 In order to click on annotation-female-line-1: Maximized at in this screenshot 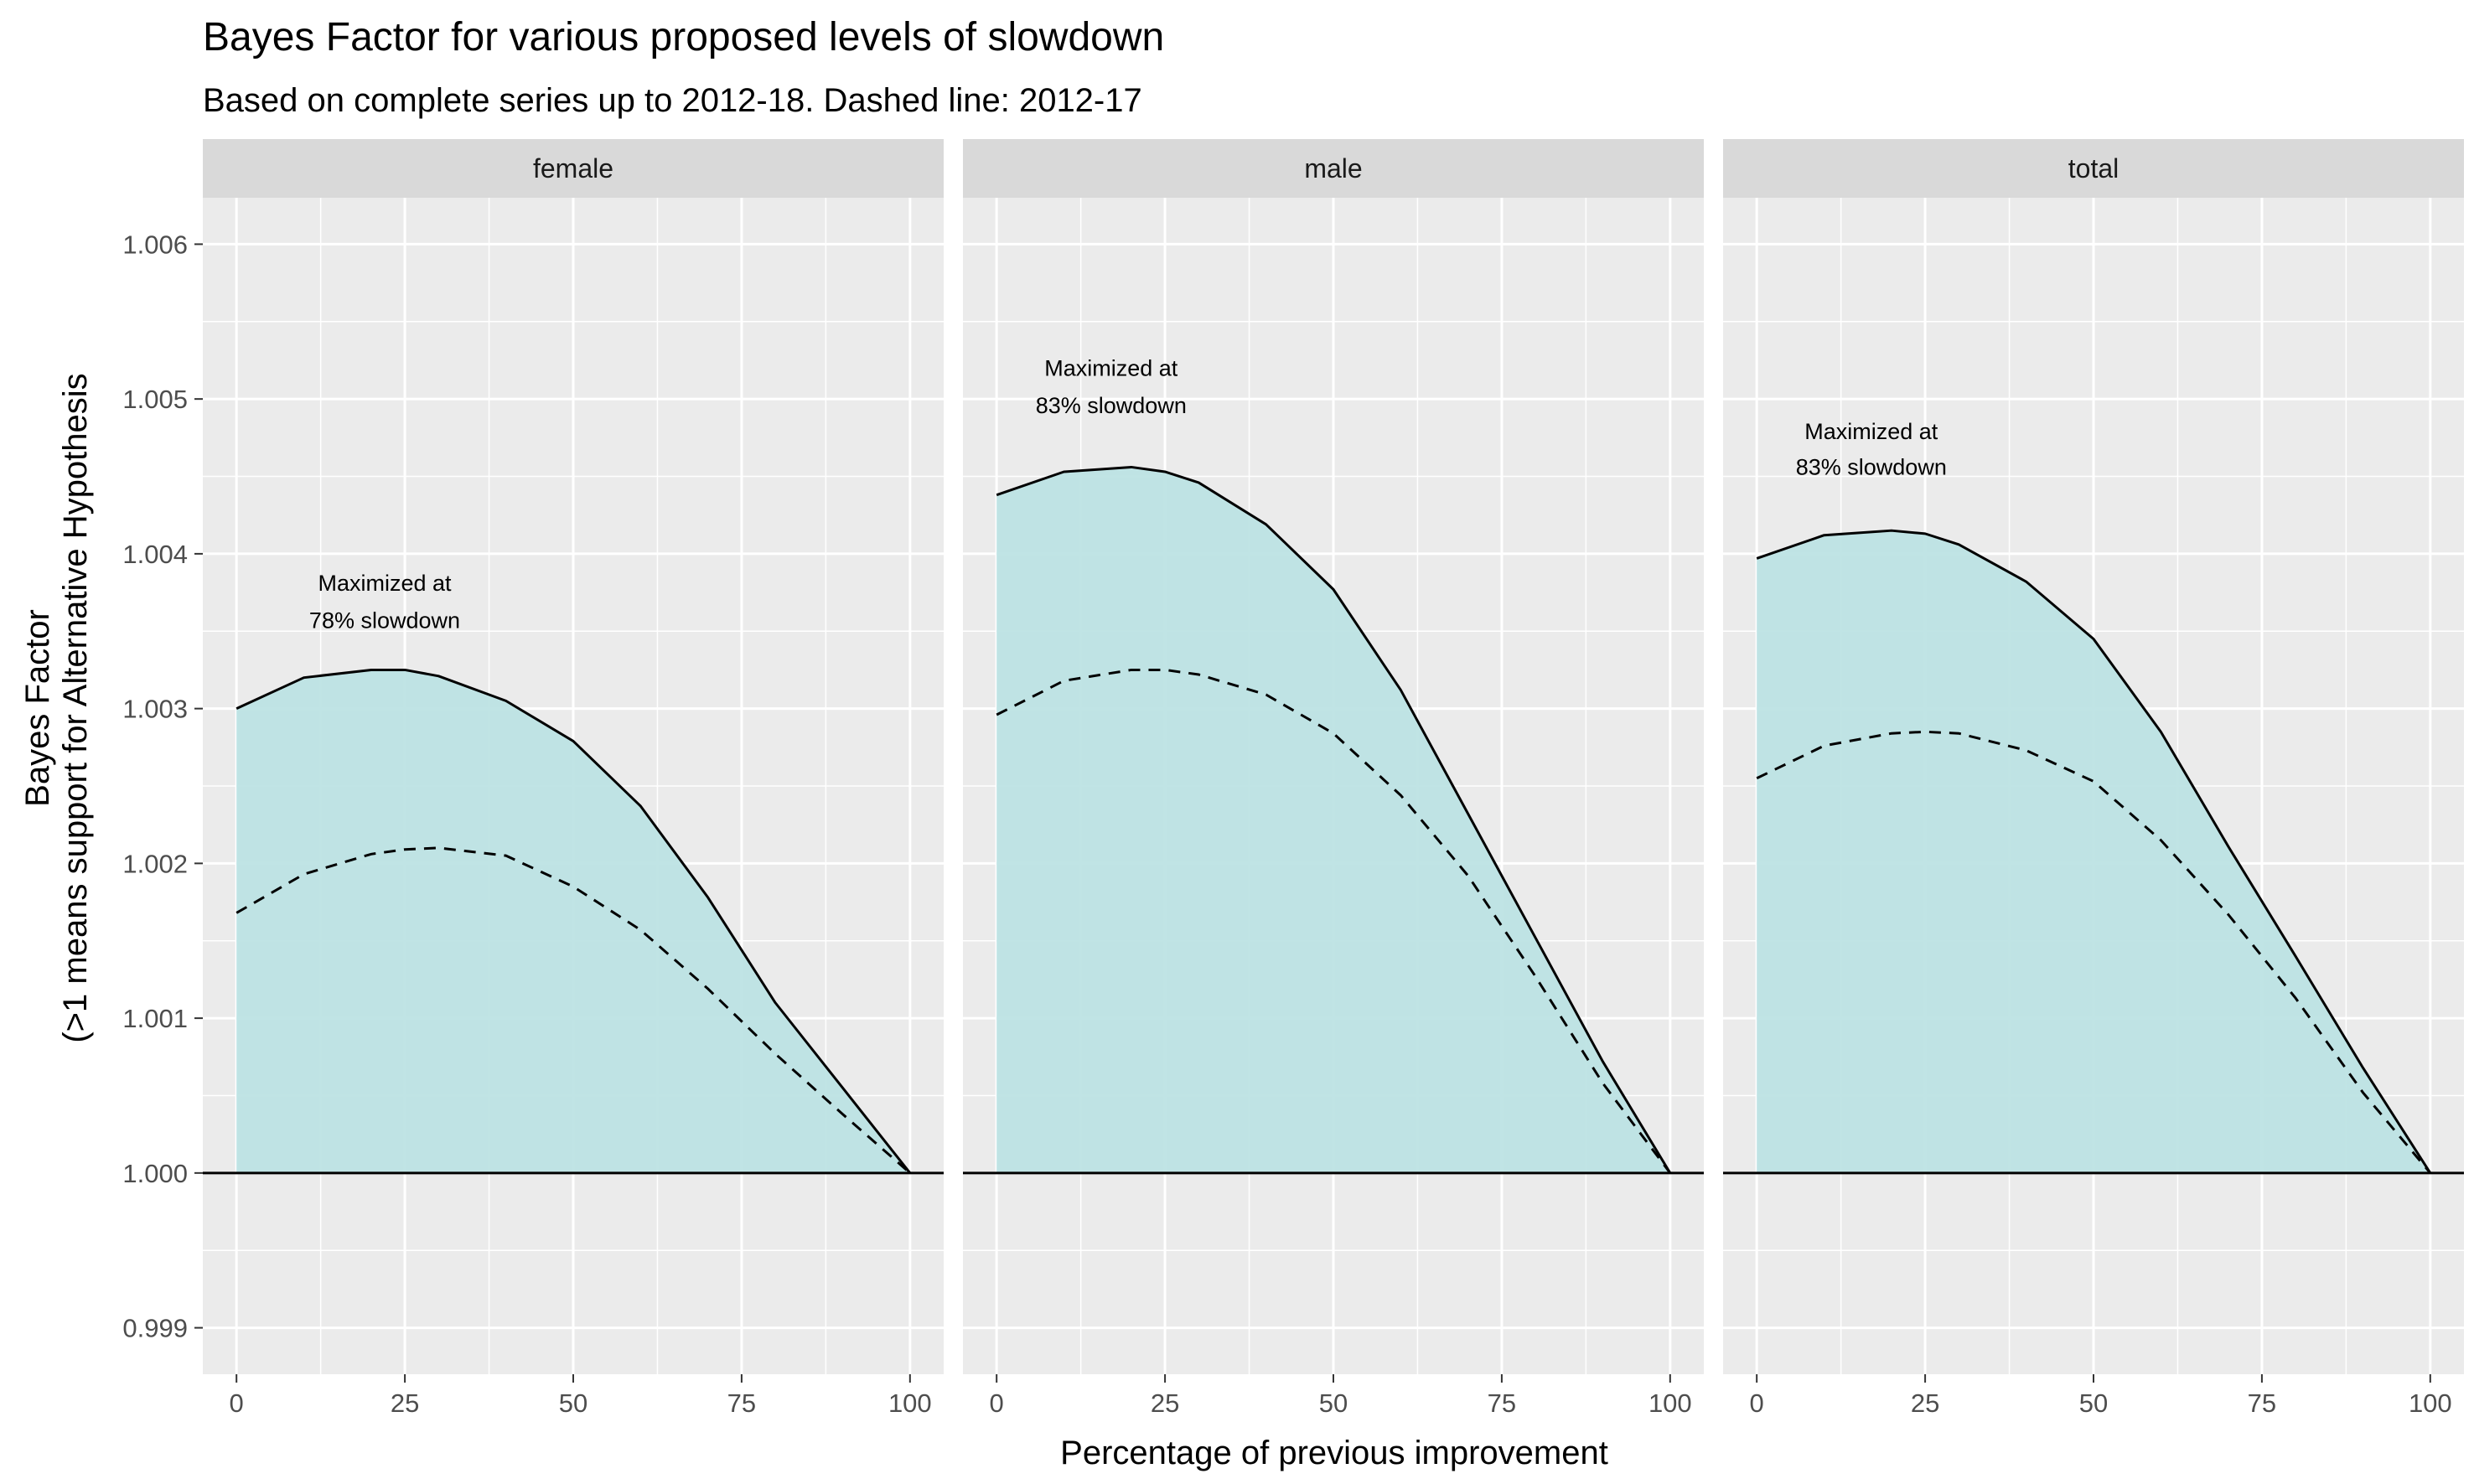, I will do `click(385, 584)`.